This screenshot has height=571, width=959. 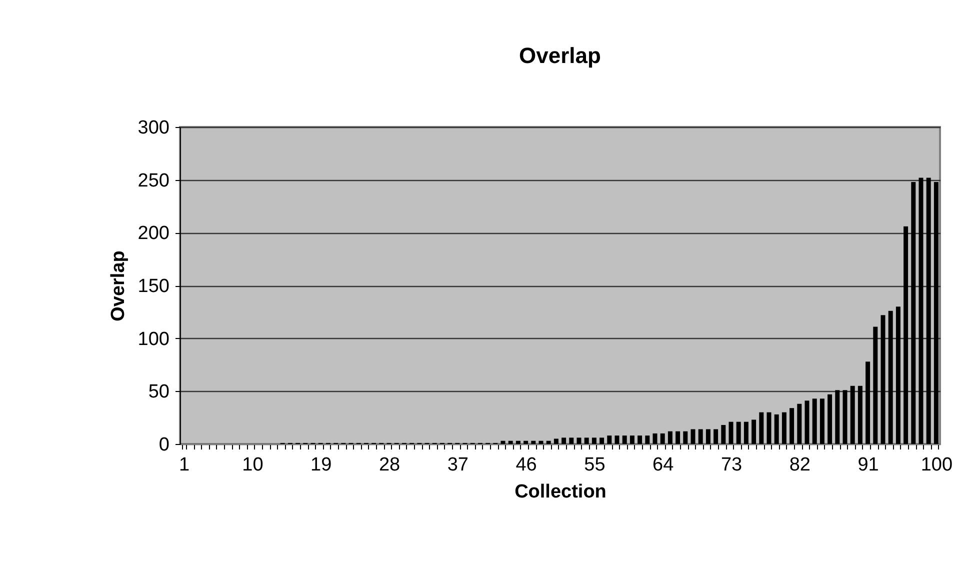 I want to click on x-tick-label: 64, so click(x=663, y=465).